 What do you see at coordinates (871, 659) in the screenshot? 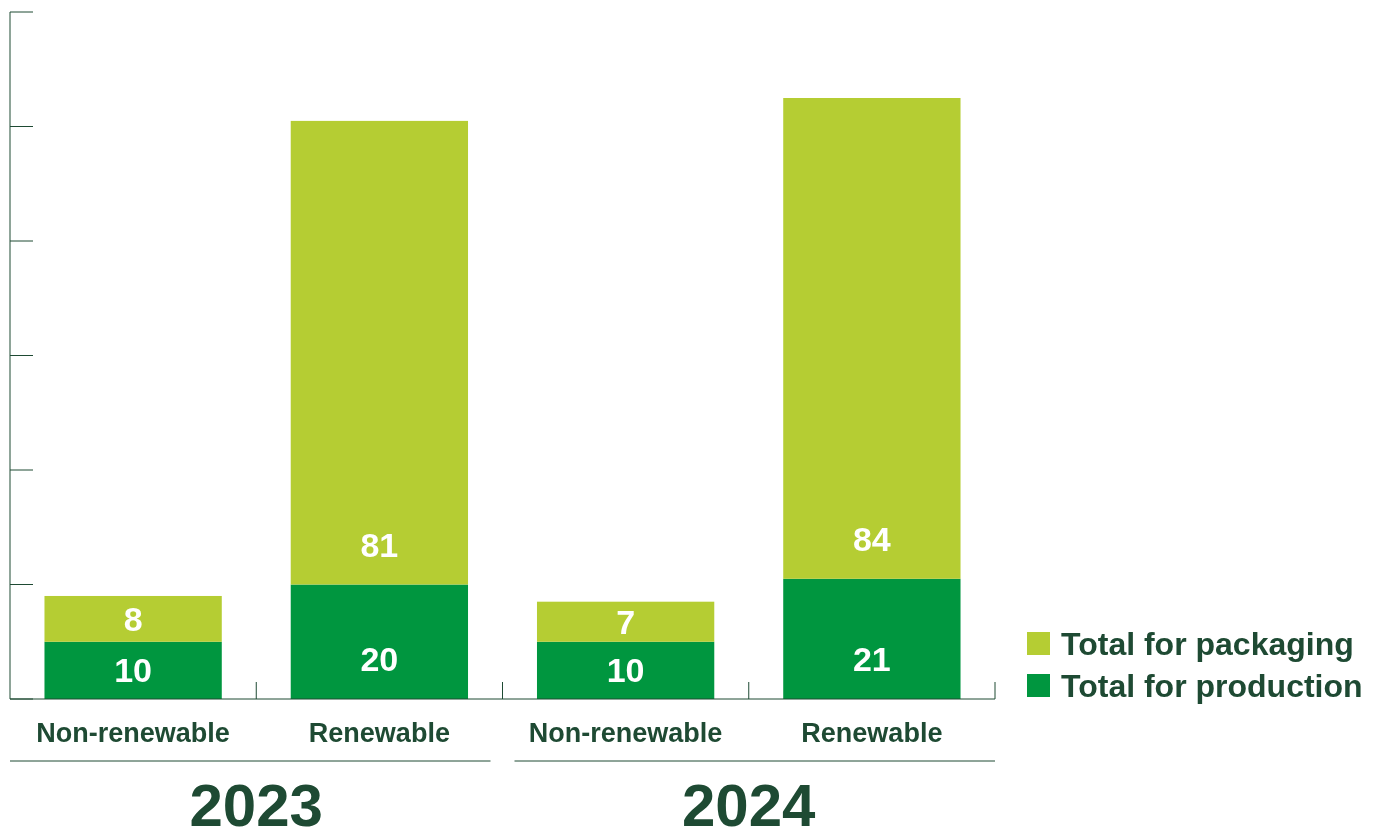
I see `data-label: 21` at bounding box center [871, 659].